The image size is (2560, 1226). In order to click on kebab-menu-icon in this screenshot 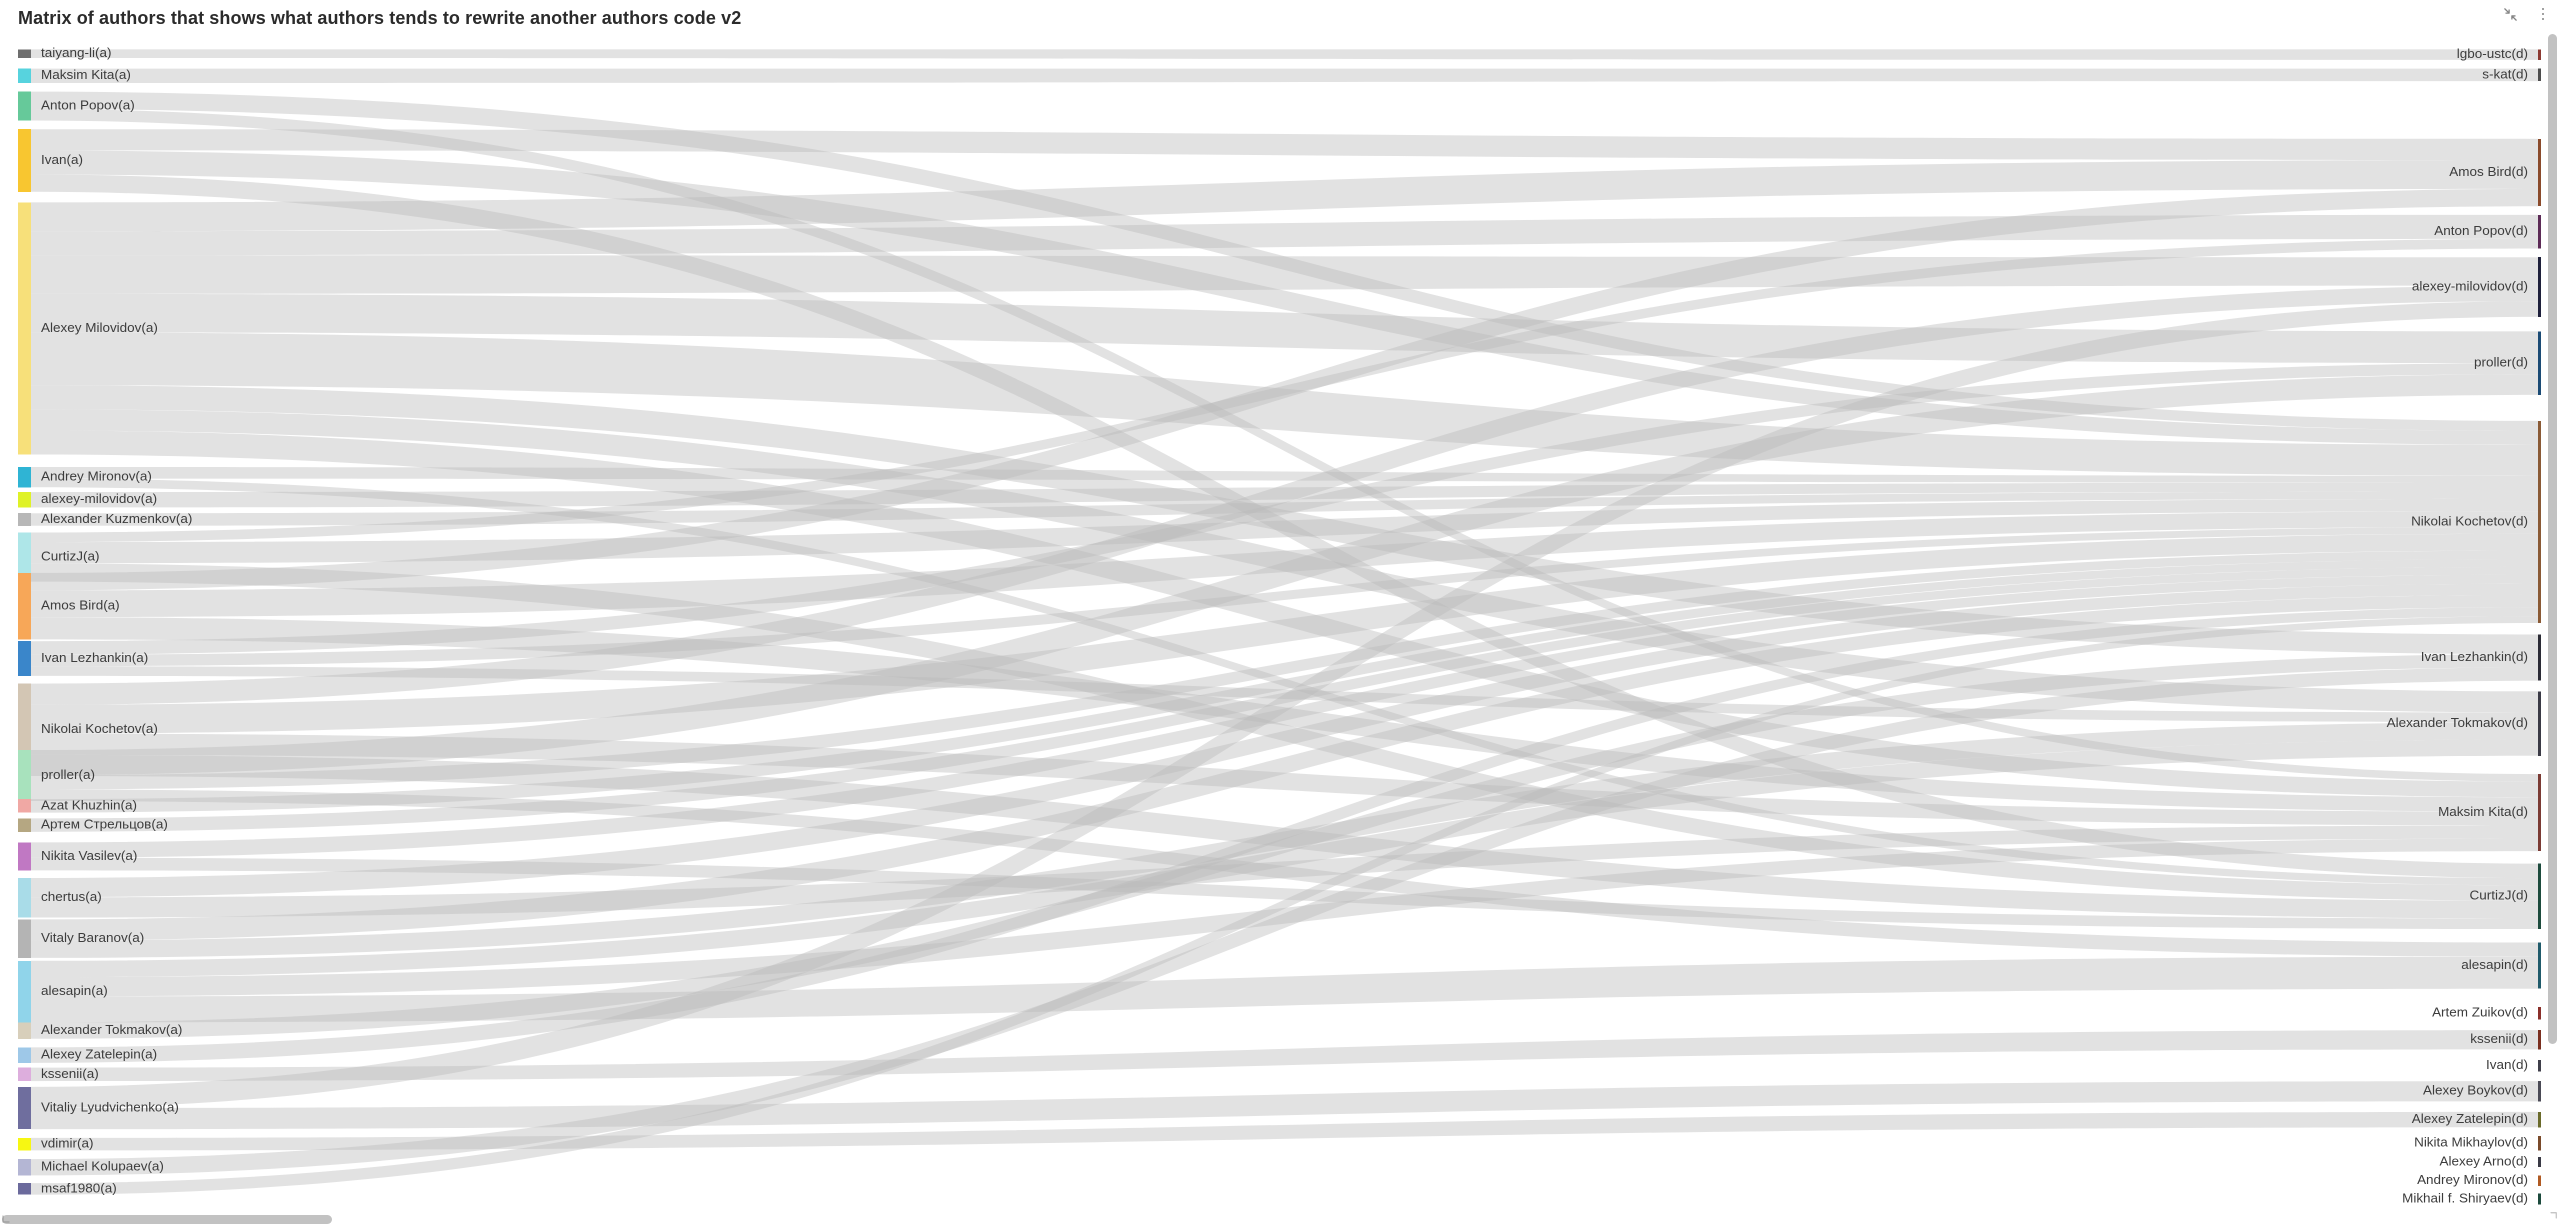, I will do `click(2543, 14)`.